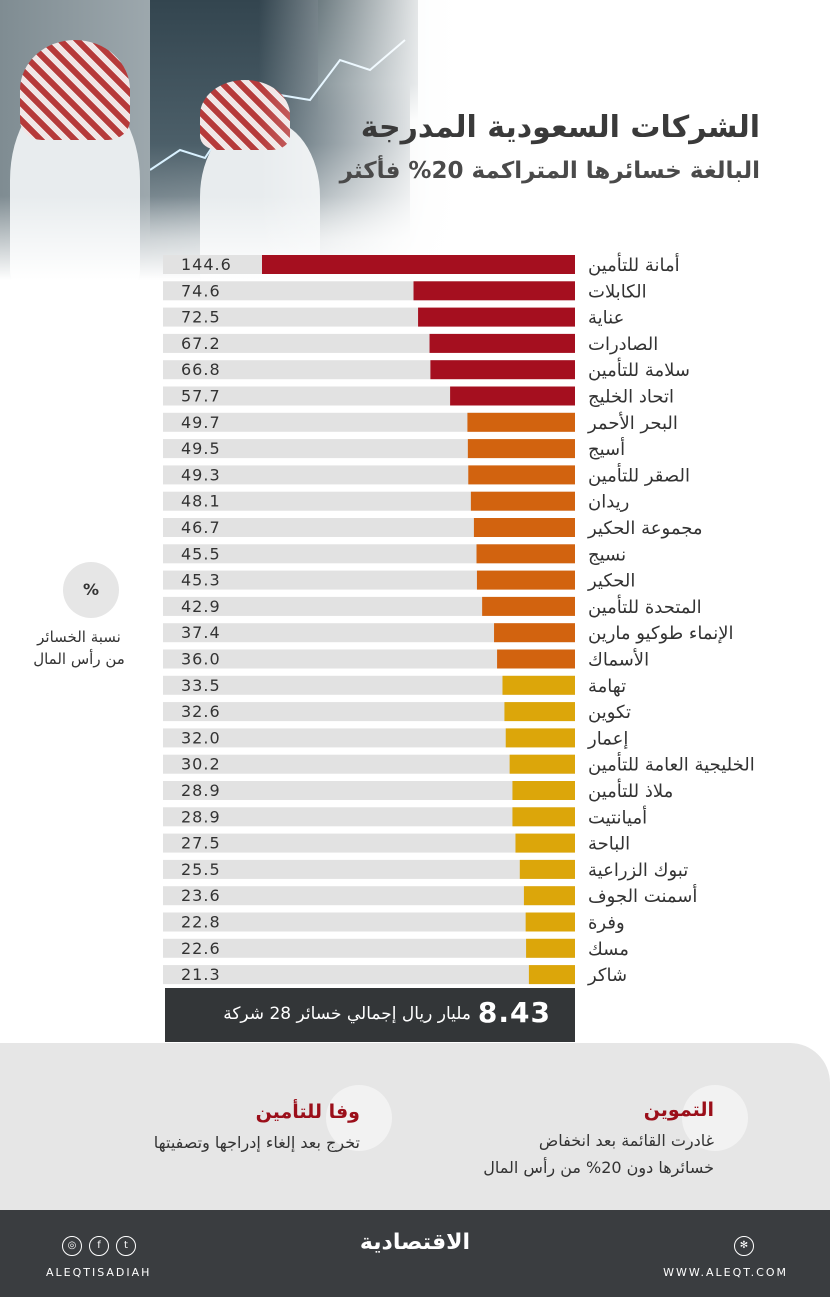 Image resolution: width=830 pixels, height=1297 pixels. Describe the element at coordinates (79, 637) in the screenshot. I see `legend-line-1: نسبة الخسائر` at that location.